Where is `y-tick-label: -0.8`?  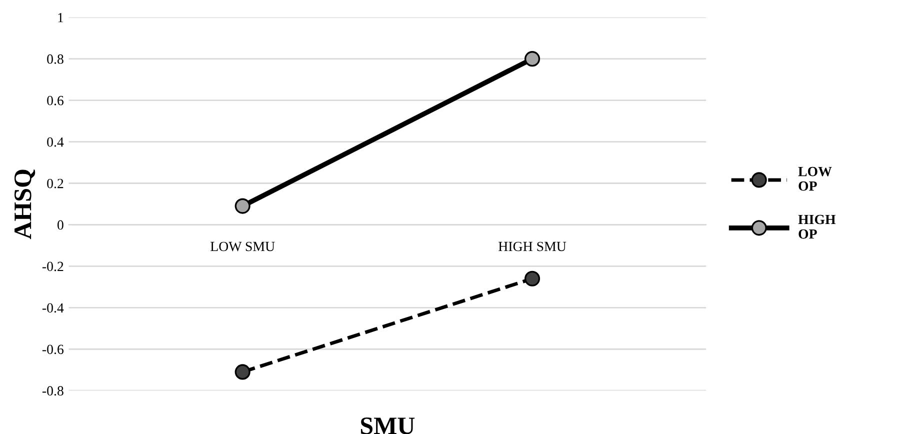
y-tick-label: -0.8 is located at coordinates (53, 391).